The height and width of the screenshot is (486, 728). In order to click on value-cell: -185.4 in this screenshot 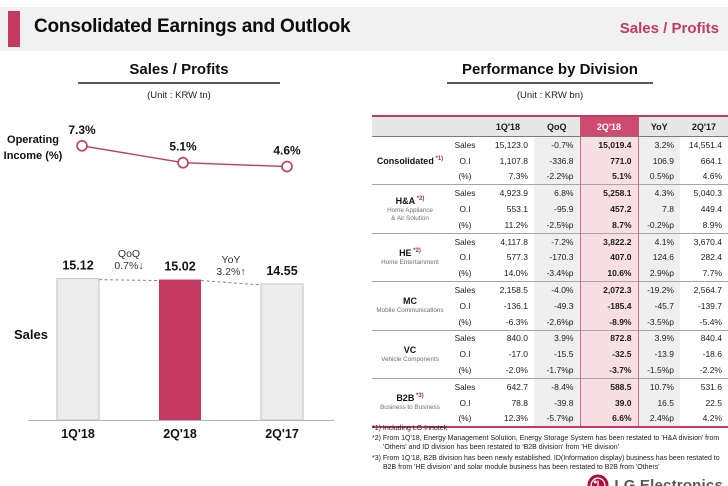, I will do `click(609, 305)`.